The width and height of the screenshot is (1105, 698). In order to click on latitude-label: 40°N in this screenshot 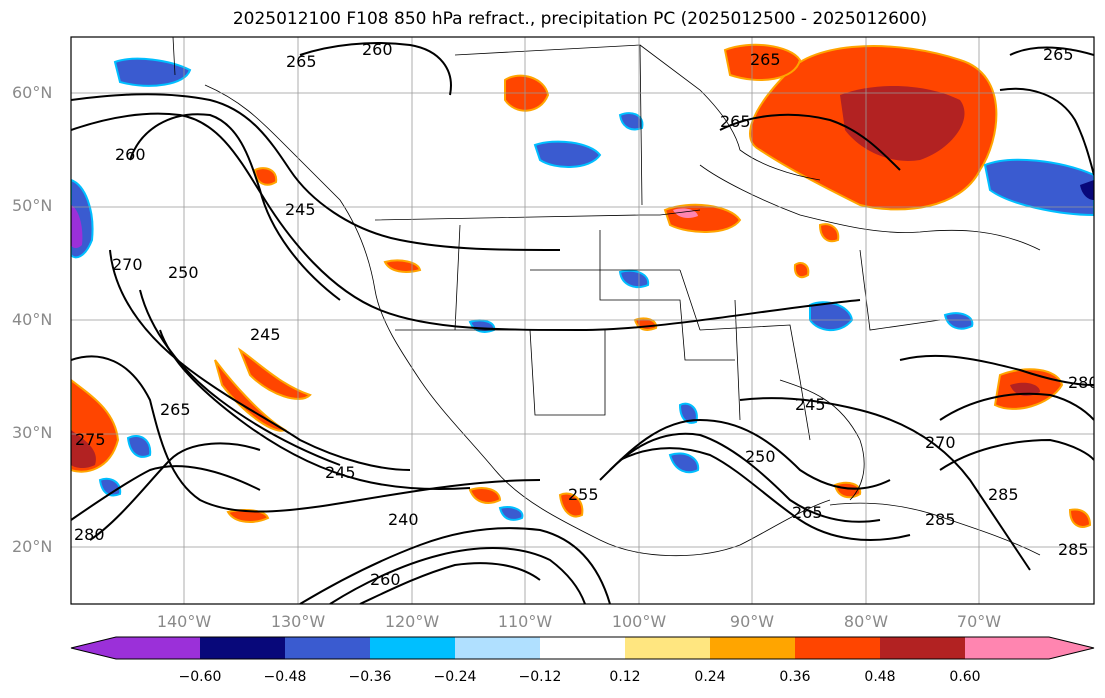, I will do `click(32, 319)`.